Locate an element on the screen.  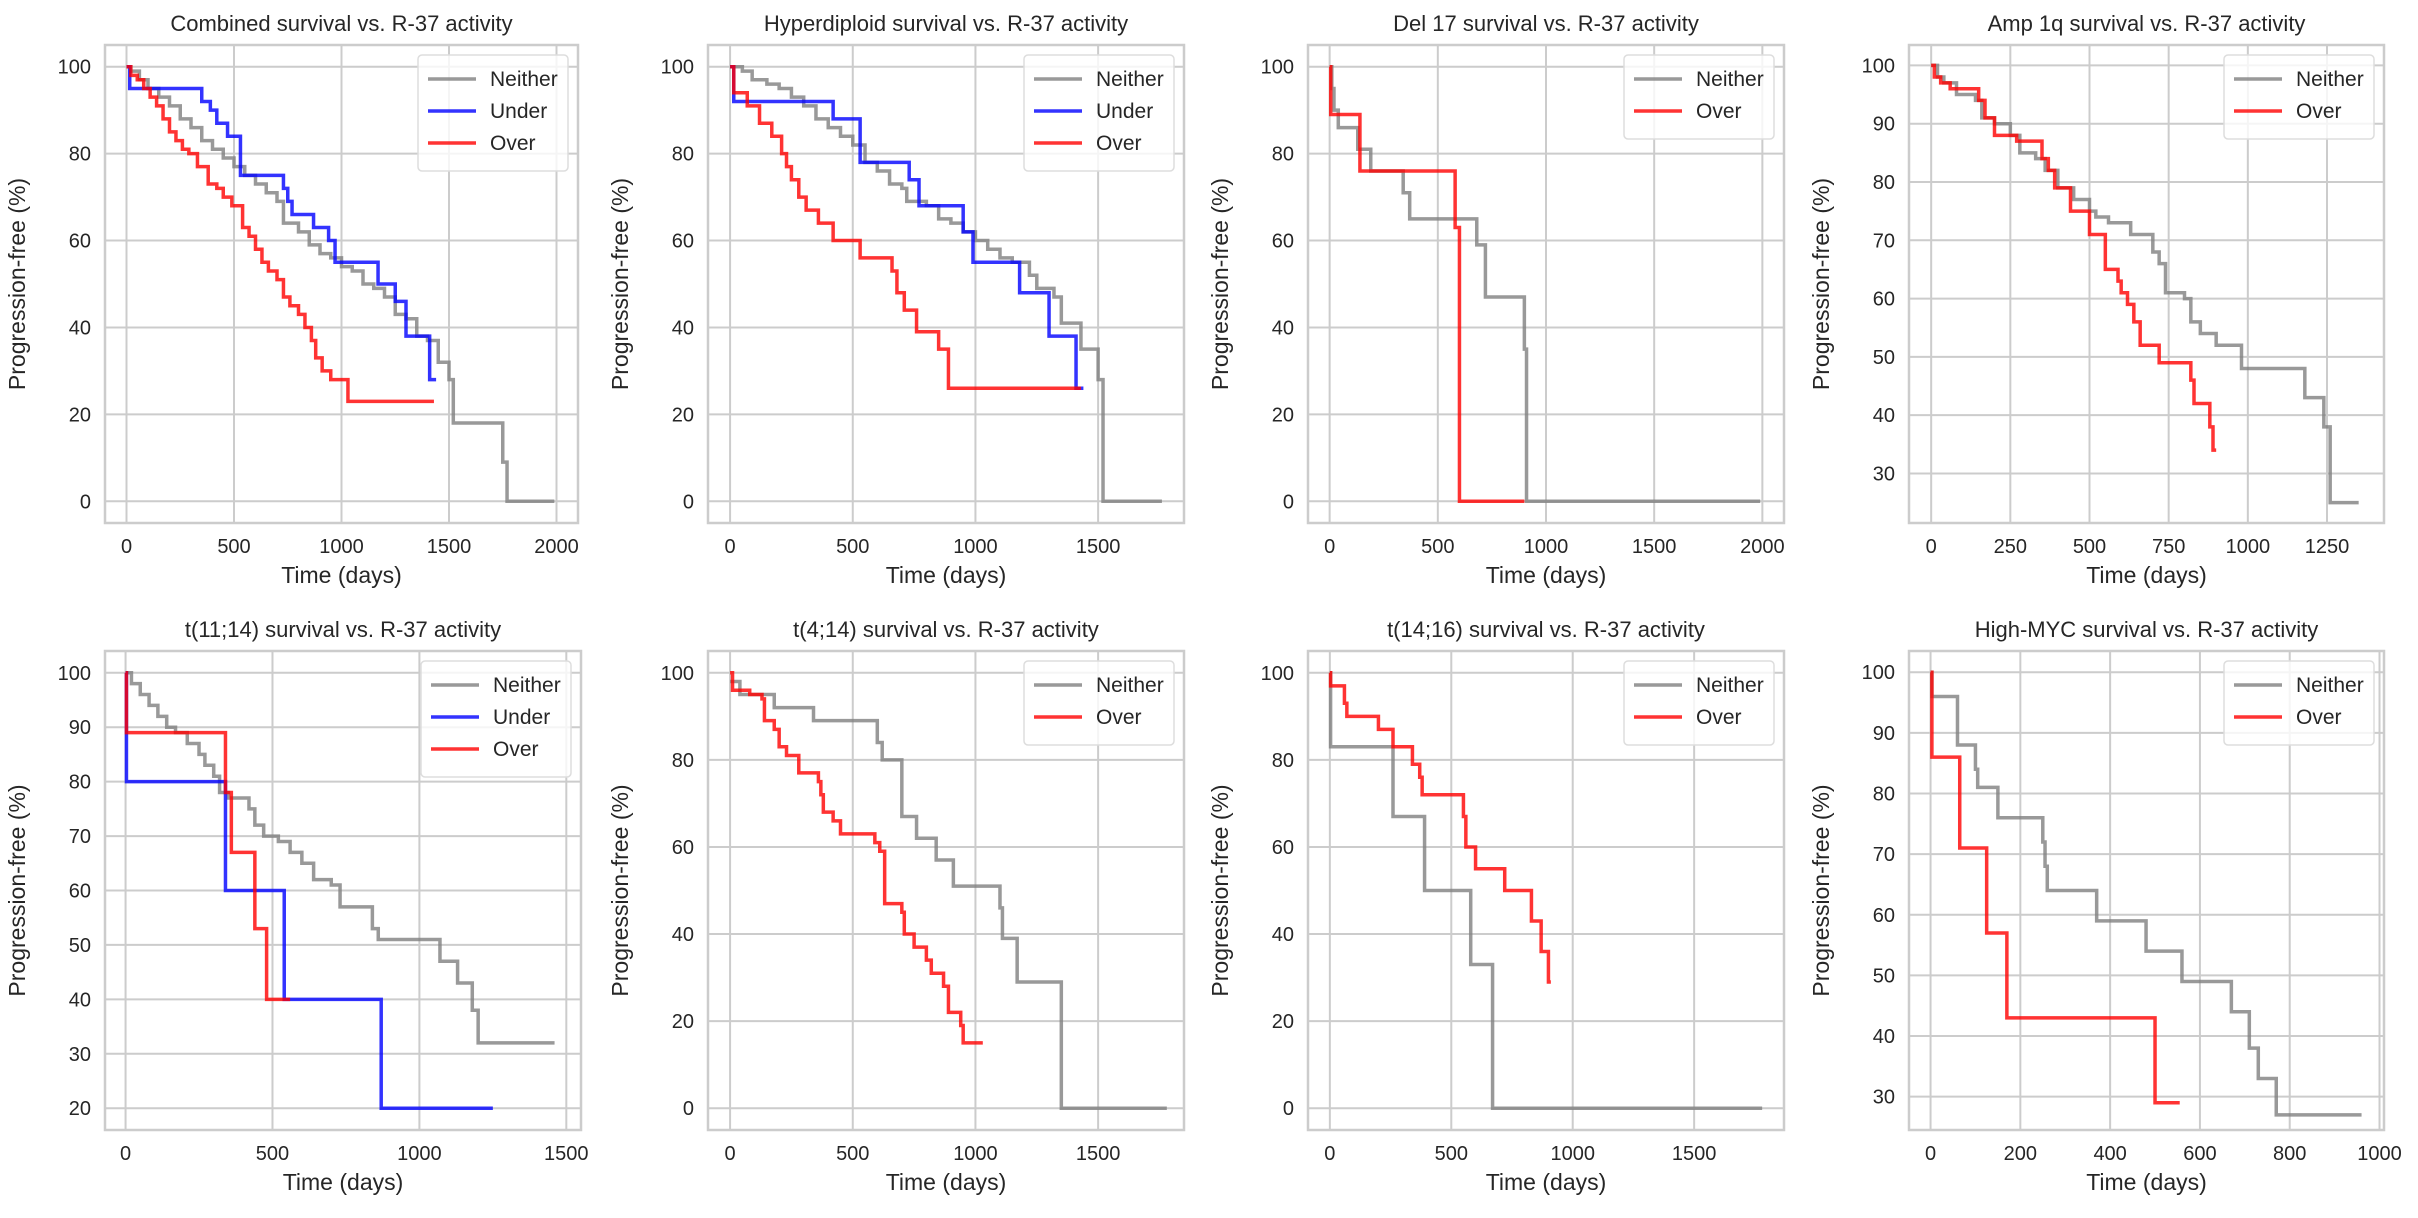
subplot-title: t(11;14) survival vs. R-37 activity is located at coordinates (343, 629).